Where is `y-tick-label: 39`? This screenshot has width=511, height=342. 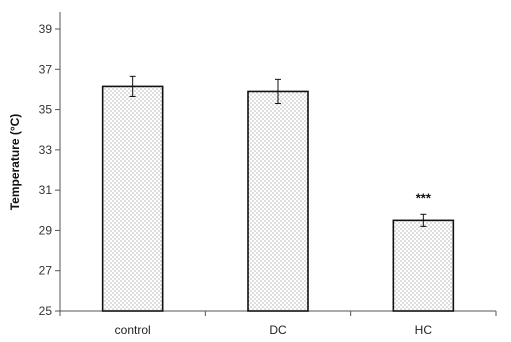 y-tick-label: 39 is located at coordinates (46, 29).